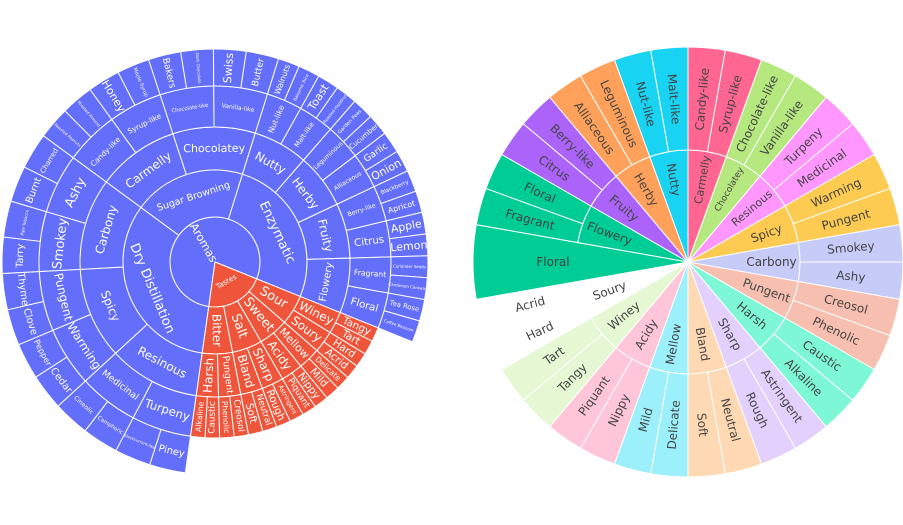 The height and width of the screenshot is (525, 903). I want to click on slice-leguminous, so click(615, 112).